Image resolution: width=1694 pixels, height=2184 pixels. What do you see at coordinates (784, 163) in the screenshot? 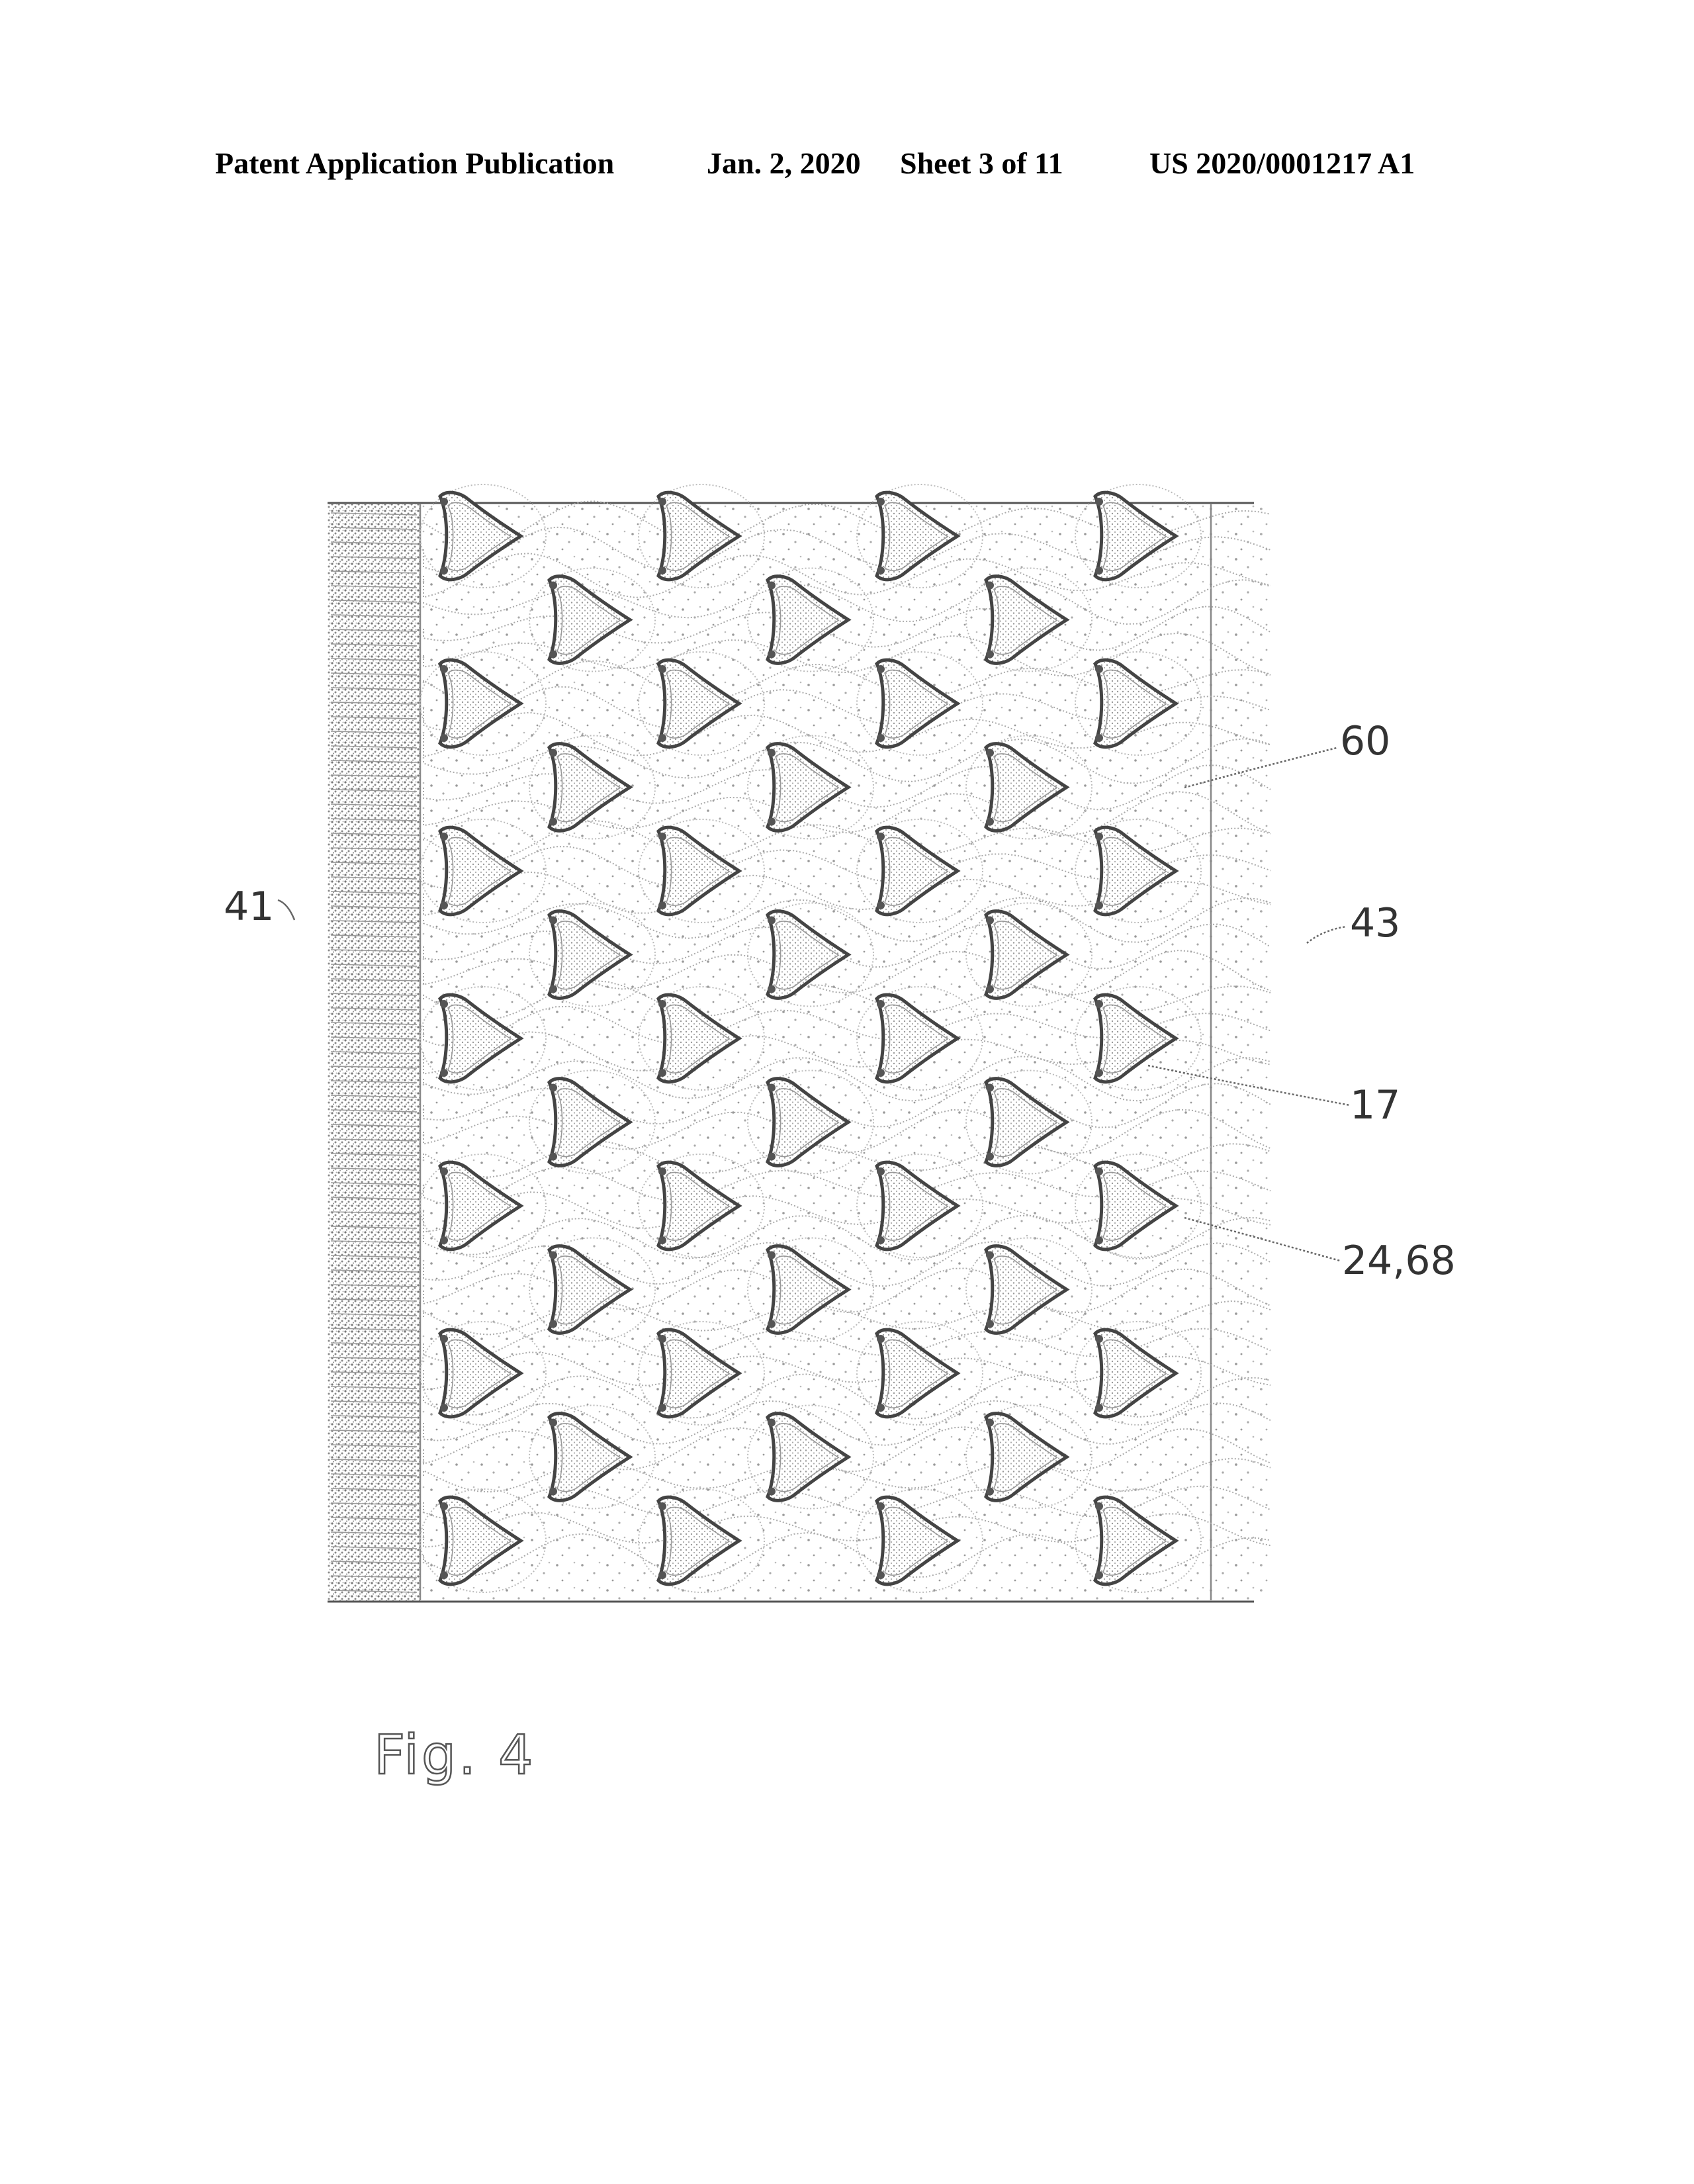
I see `publication-date: Jan. 2, 2020` at bounding box center [784, 163].